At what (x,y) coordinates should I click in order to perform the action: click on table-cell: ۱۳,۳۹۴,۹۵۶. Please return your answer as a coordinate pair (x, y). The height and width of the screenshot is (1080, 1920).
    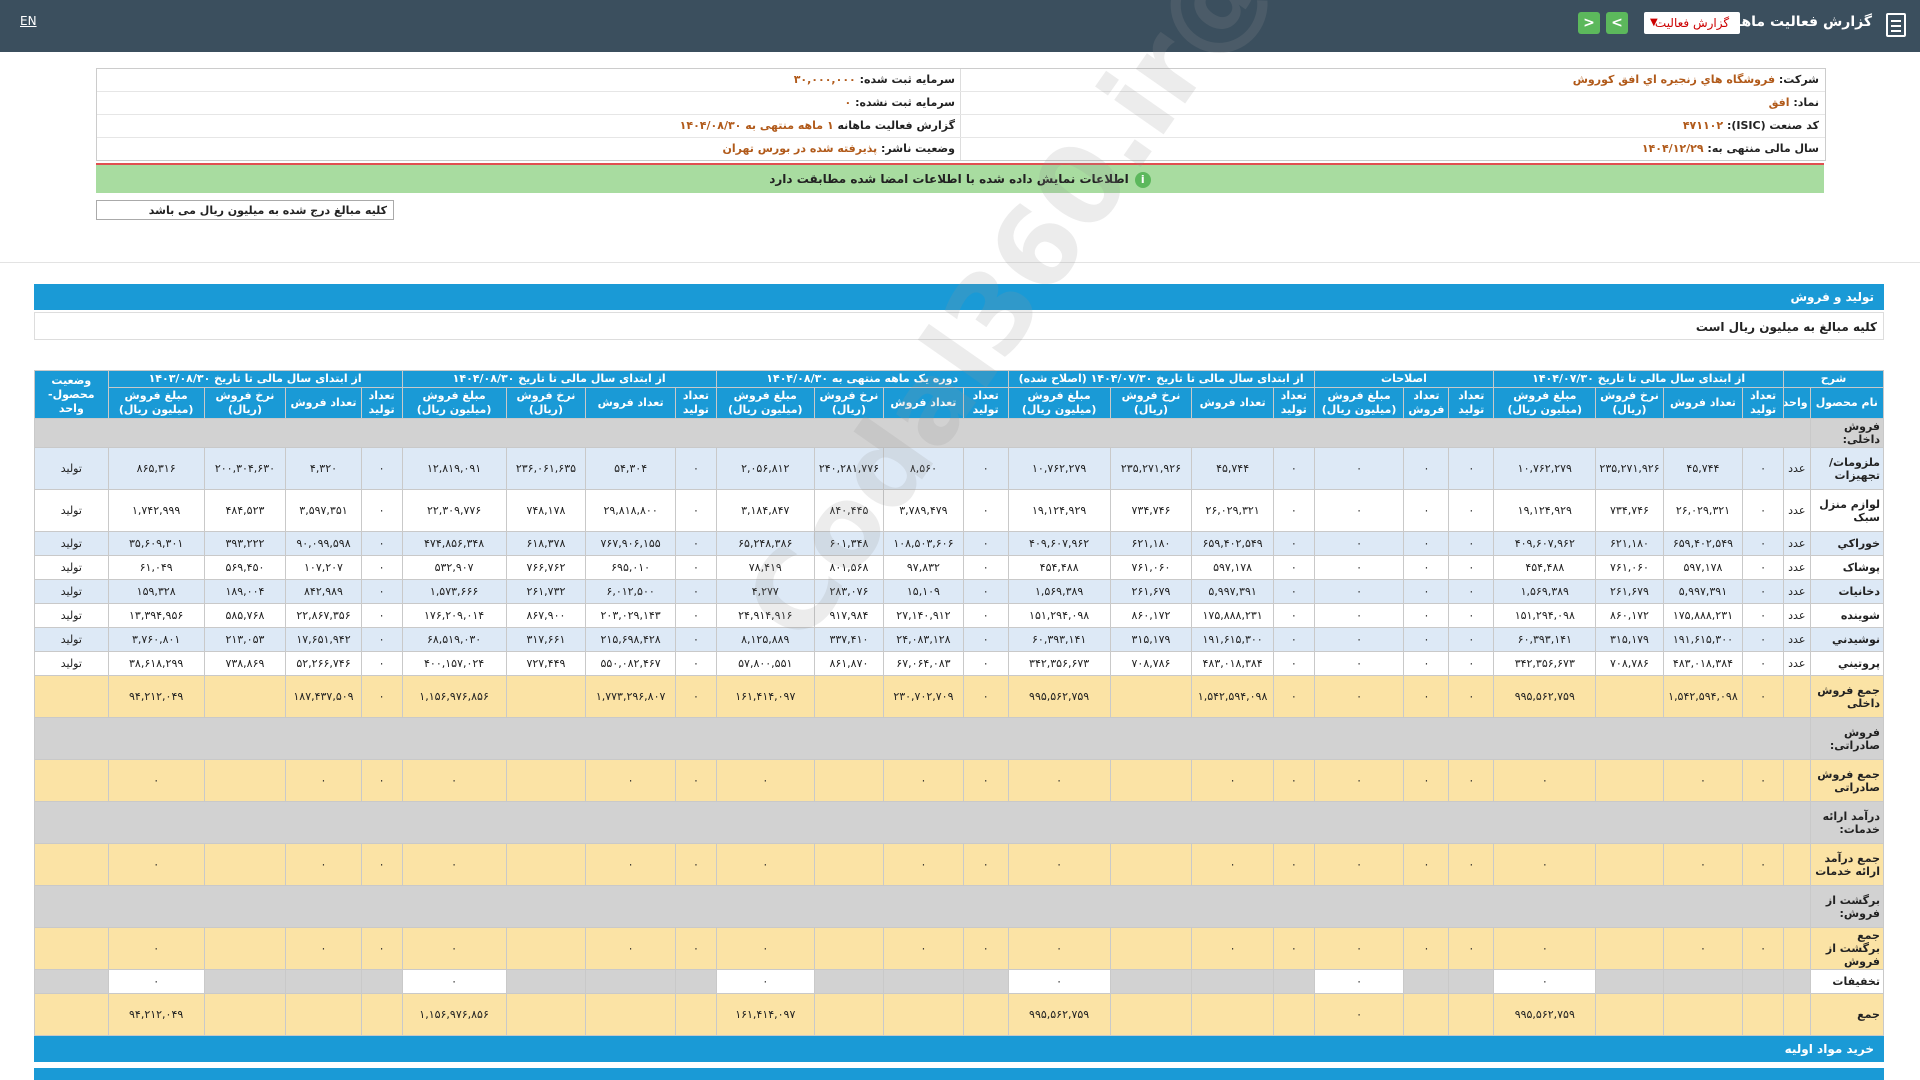
    Looking at the image, I should click on (156, 615).